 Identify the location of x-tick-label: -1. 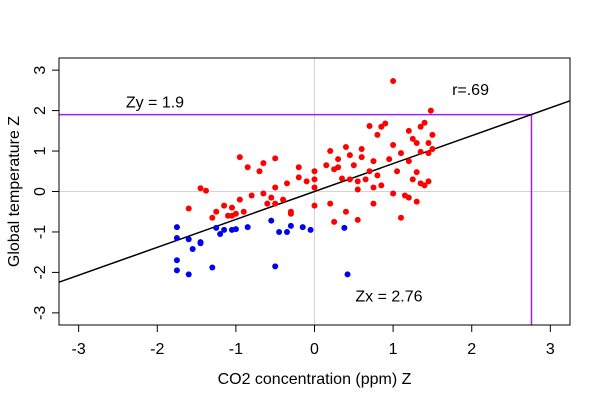
(236, 349).